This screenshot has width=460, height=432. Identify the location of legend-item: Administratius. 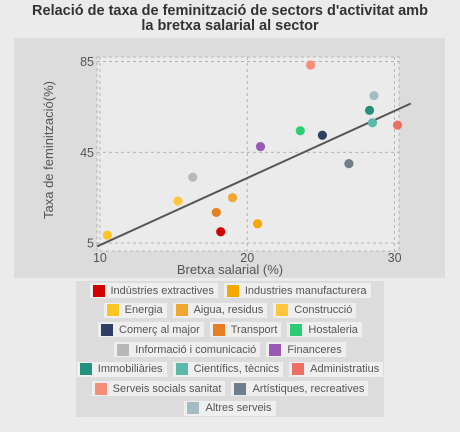
(336, 369).